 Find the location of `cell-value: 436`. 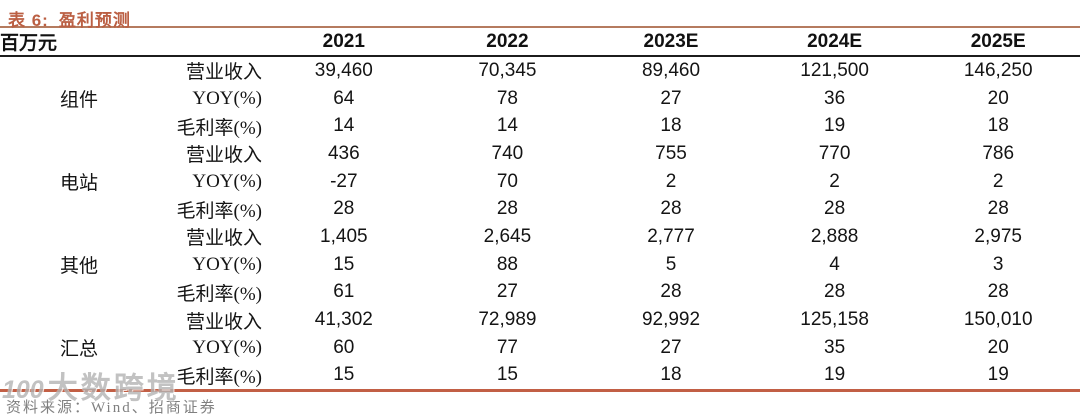

cell-value: 436 is located at coordinates (343, 153).